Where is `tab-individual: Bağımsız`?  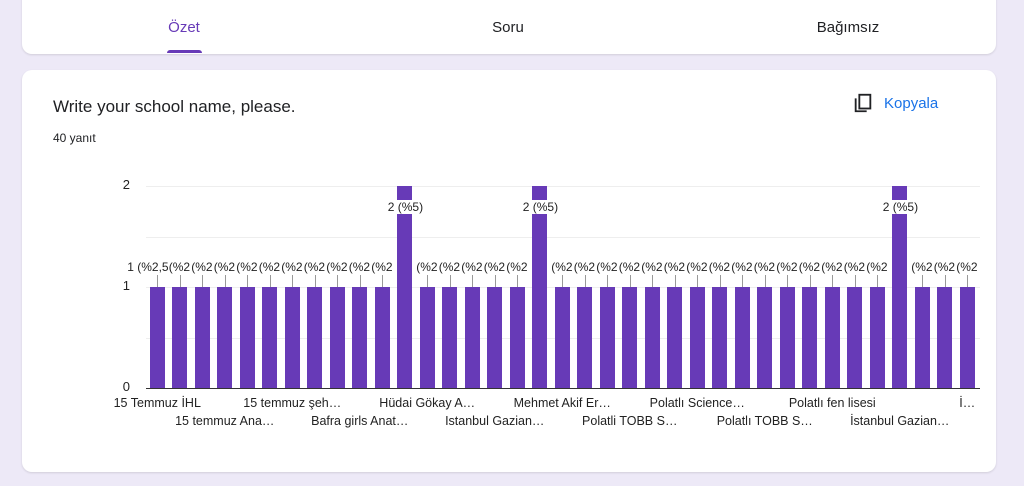
tab-individual: Bağımsız is located at coordinates (848, 27).